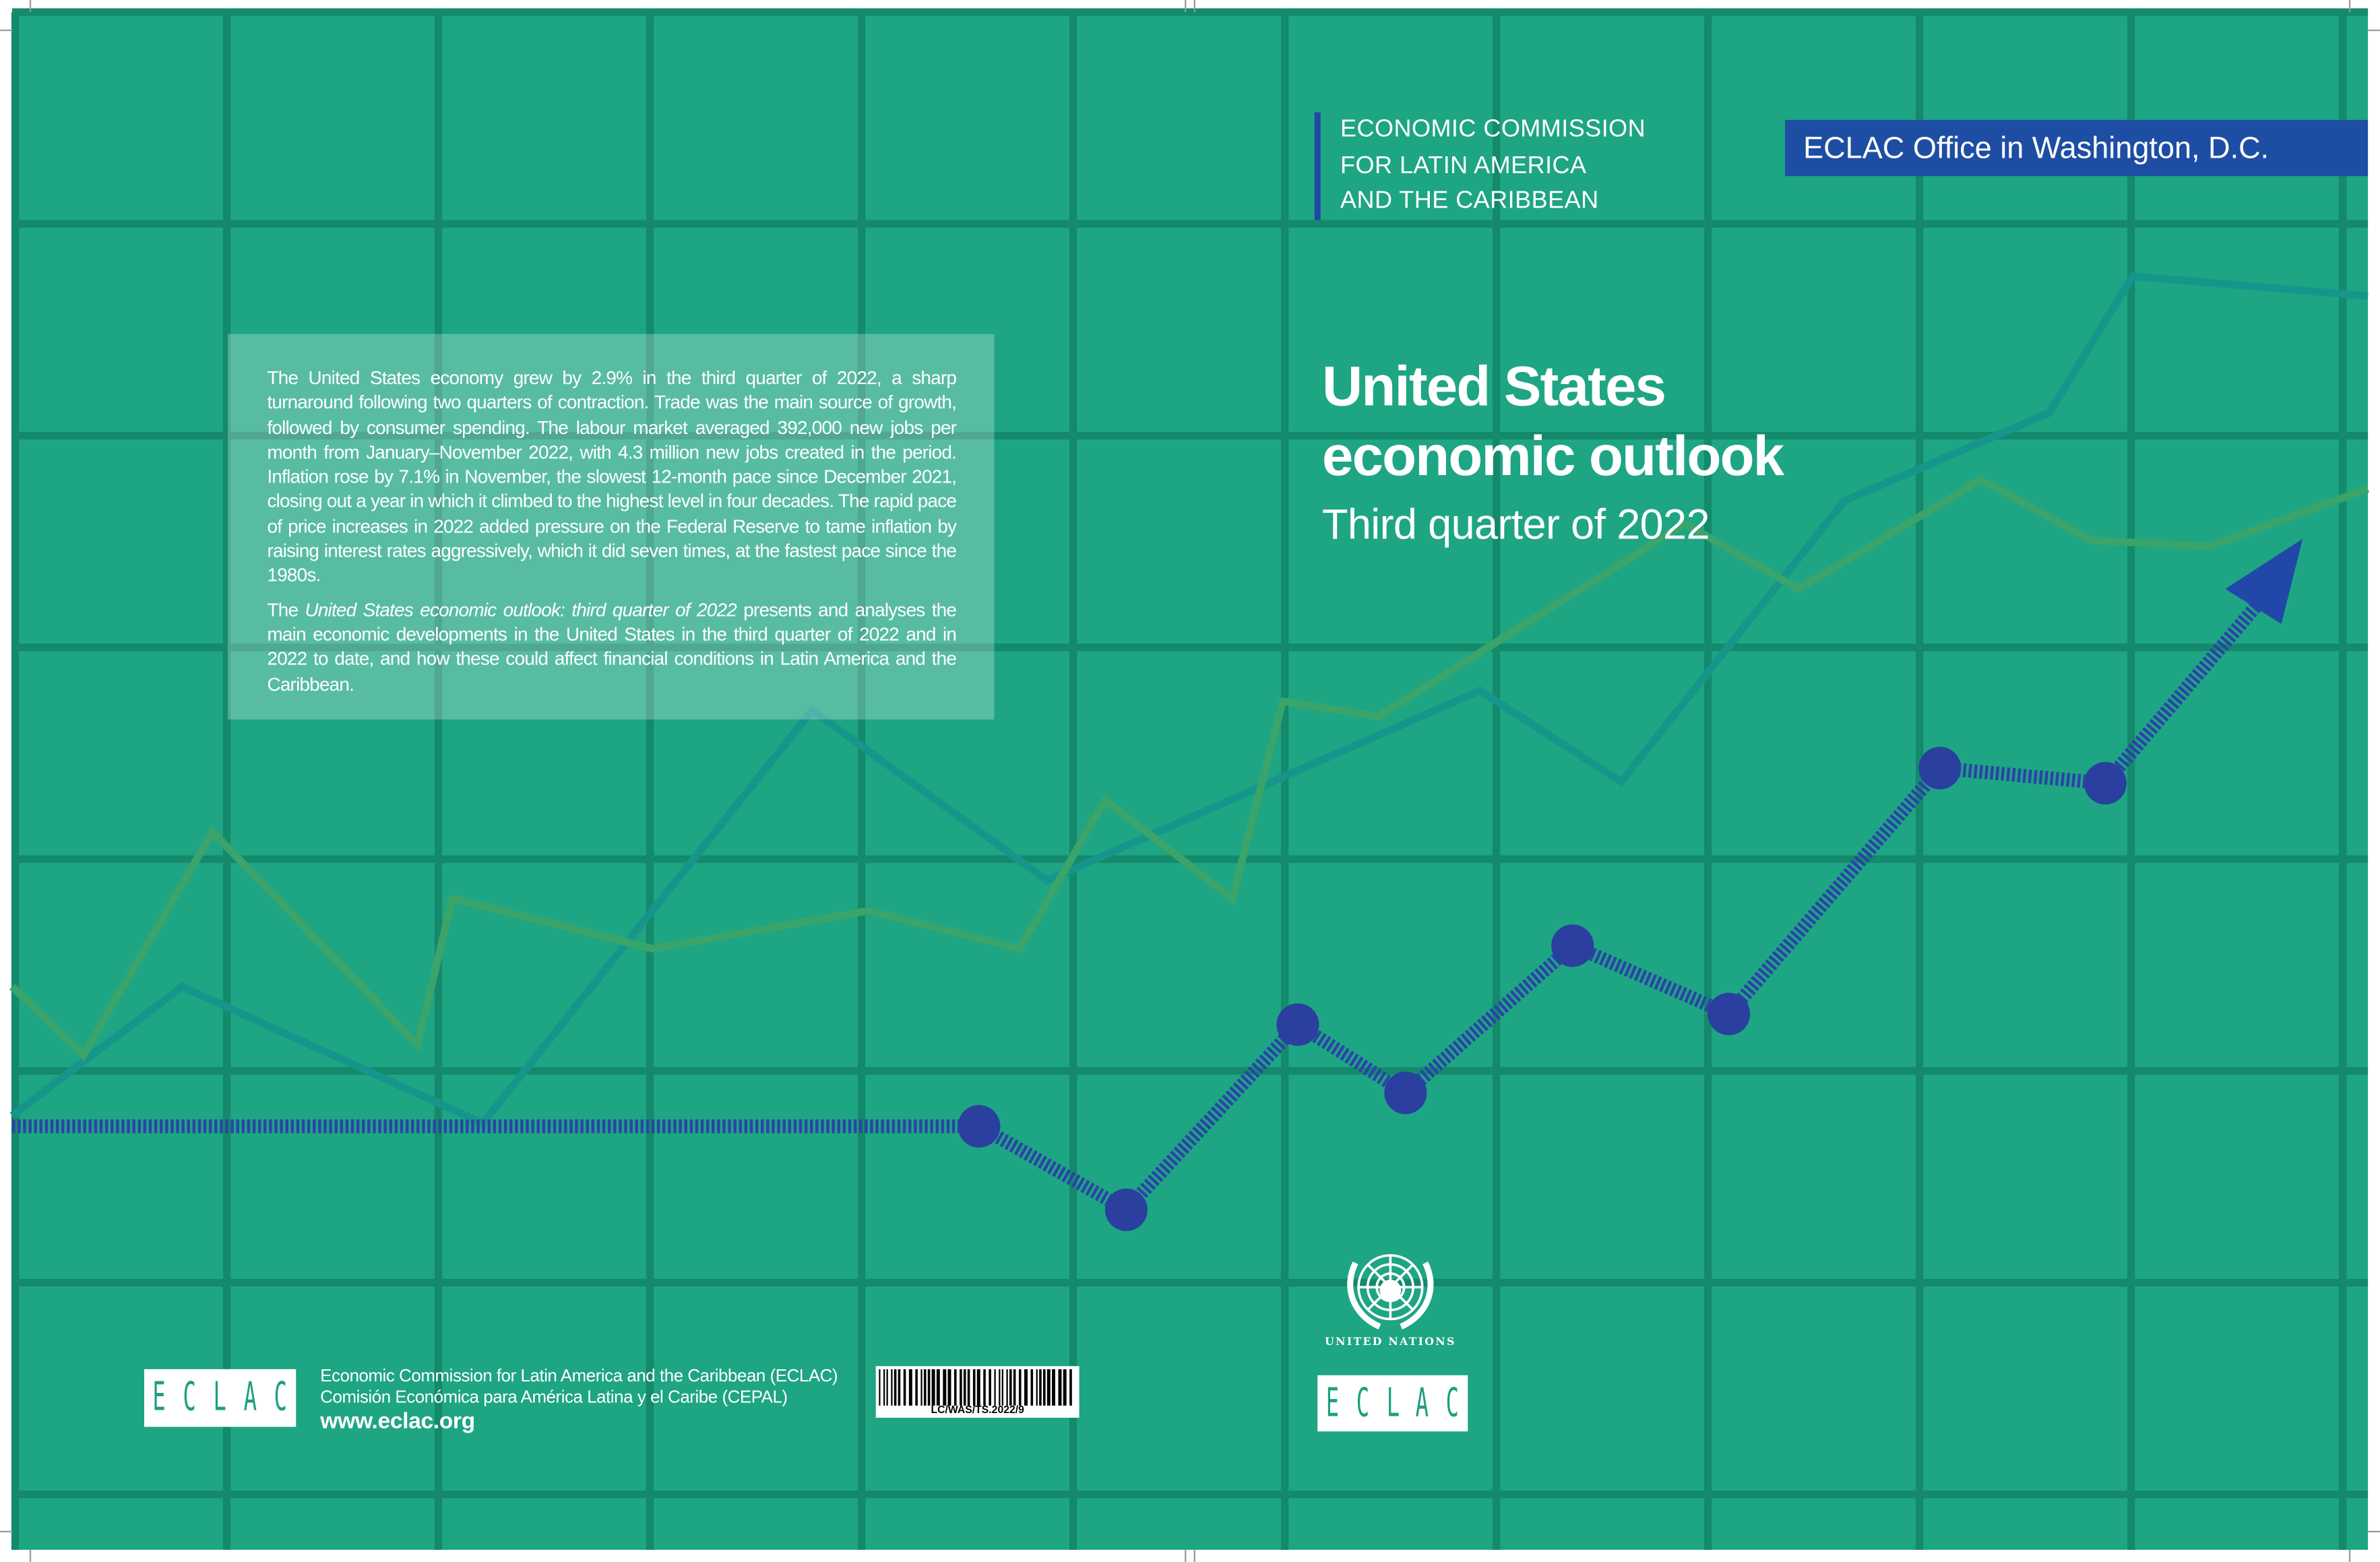  Describe the element at coordinates (1494, 386) in the screenshot. I see `title-line: United States` at that location.